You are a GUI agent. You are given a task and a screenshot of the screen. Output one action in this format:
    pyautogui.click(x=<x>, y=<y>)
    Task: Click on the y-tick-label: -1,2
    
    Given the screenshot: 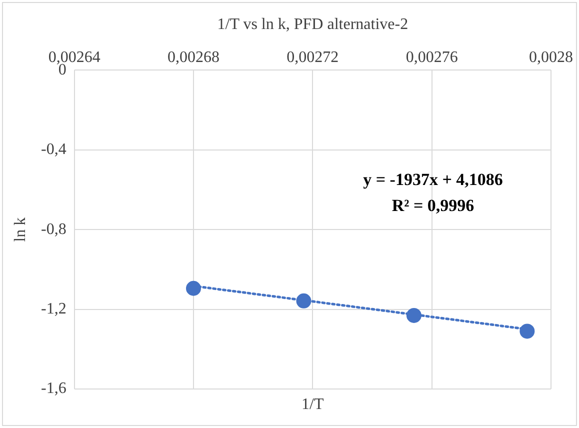 What is the action you would take?
    pyautogui.click(x=53, y=309)
    